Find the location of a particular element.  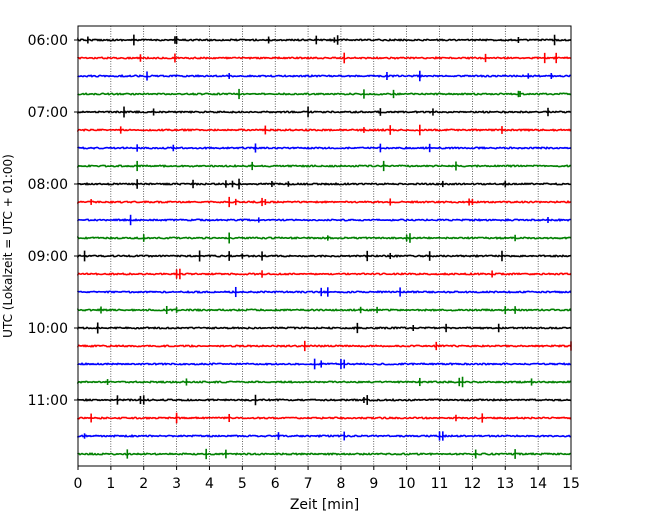

y-tick-label: 07:00 is located at coordinates (48, 113).